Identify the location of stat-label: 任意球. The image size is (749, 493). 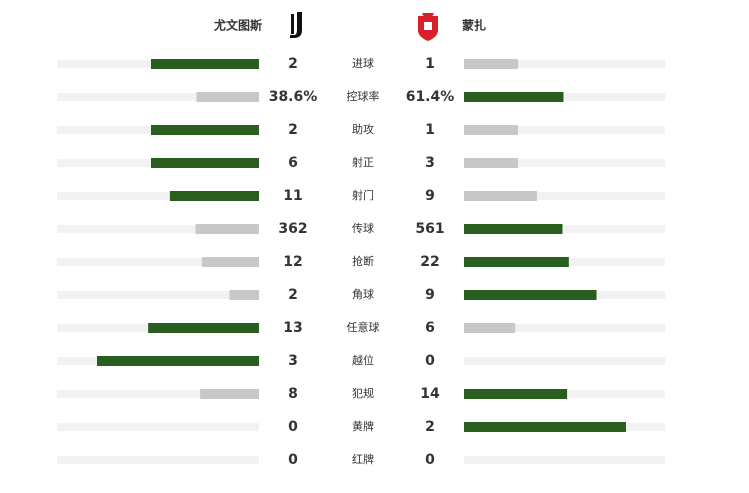
(363, 327).